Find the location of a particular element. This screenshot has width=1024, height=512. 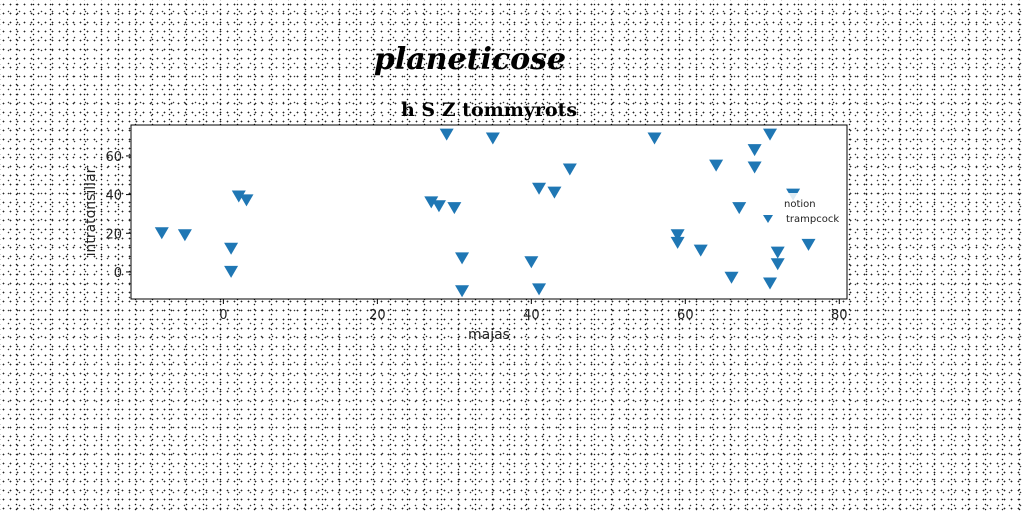

y-tick-label: 20 is located at coordinates (113, 234).